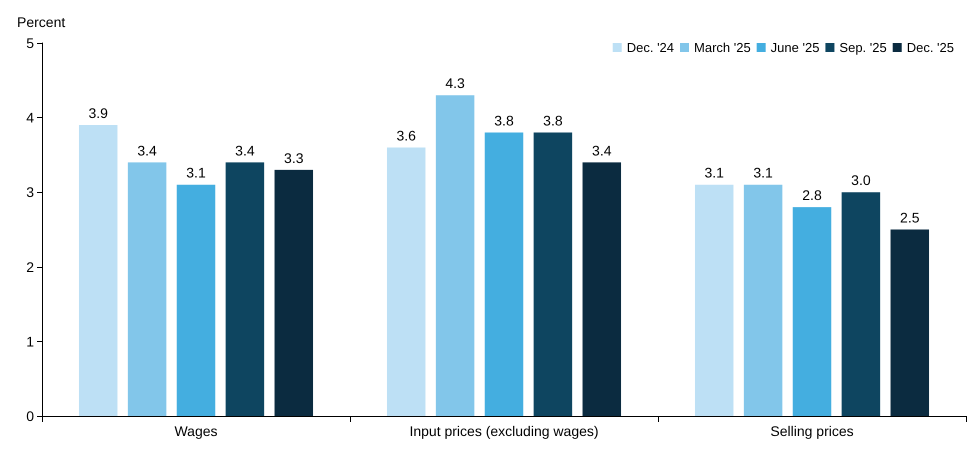  What do you see at coordinates (30, 341) in the screenshot?
I see `y-tick-label: 1` at bounding box center [30, 341].